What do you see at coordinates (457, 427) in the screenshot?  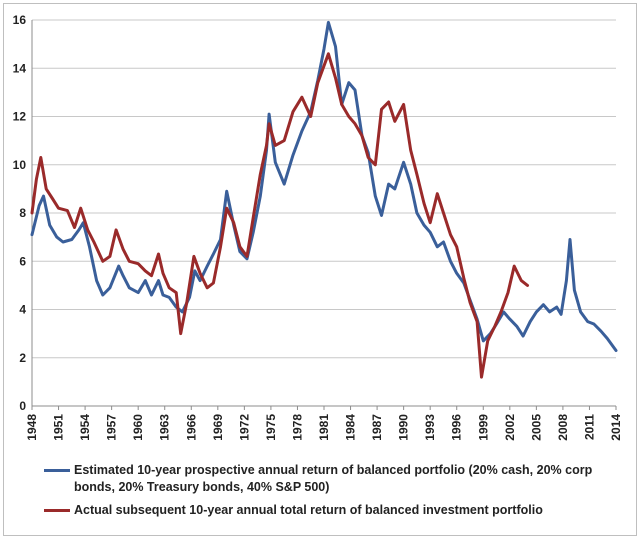 I see `x-tick-label: 1996` at bounding box center [457, 427].